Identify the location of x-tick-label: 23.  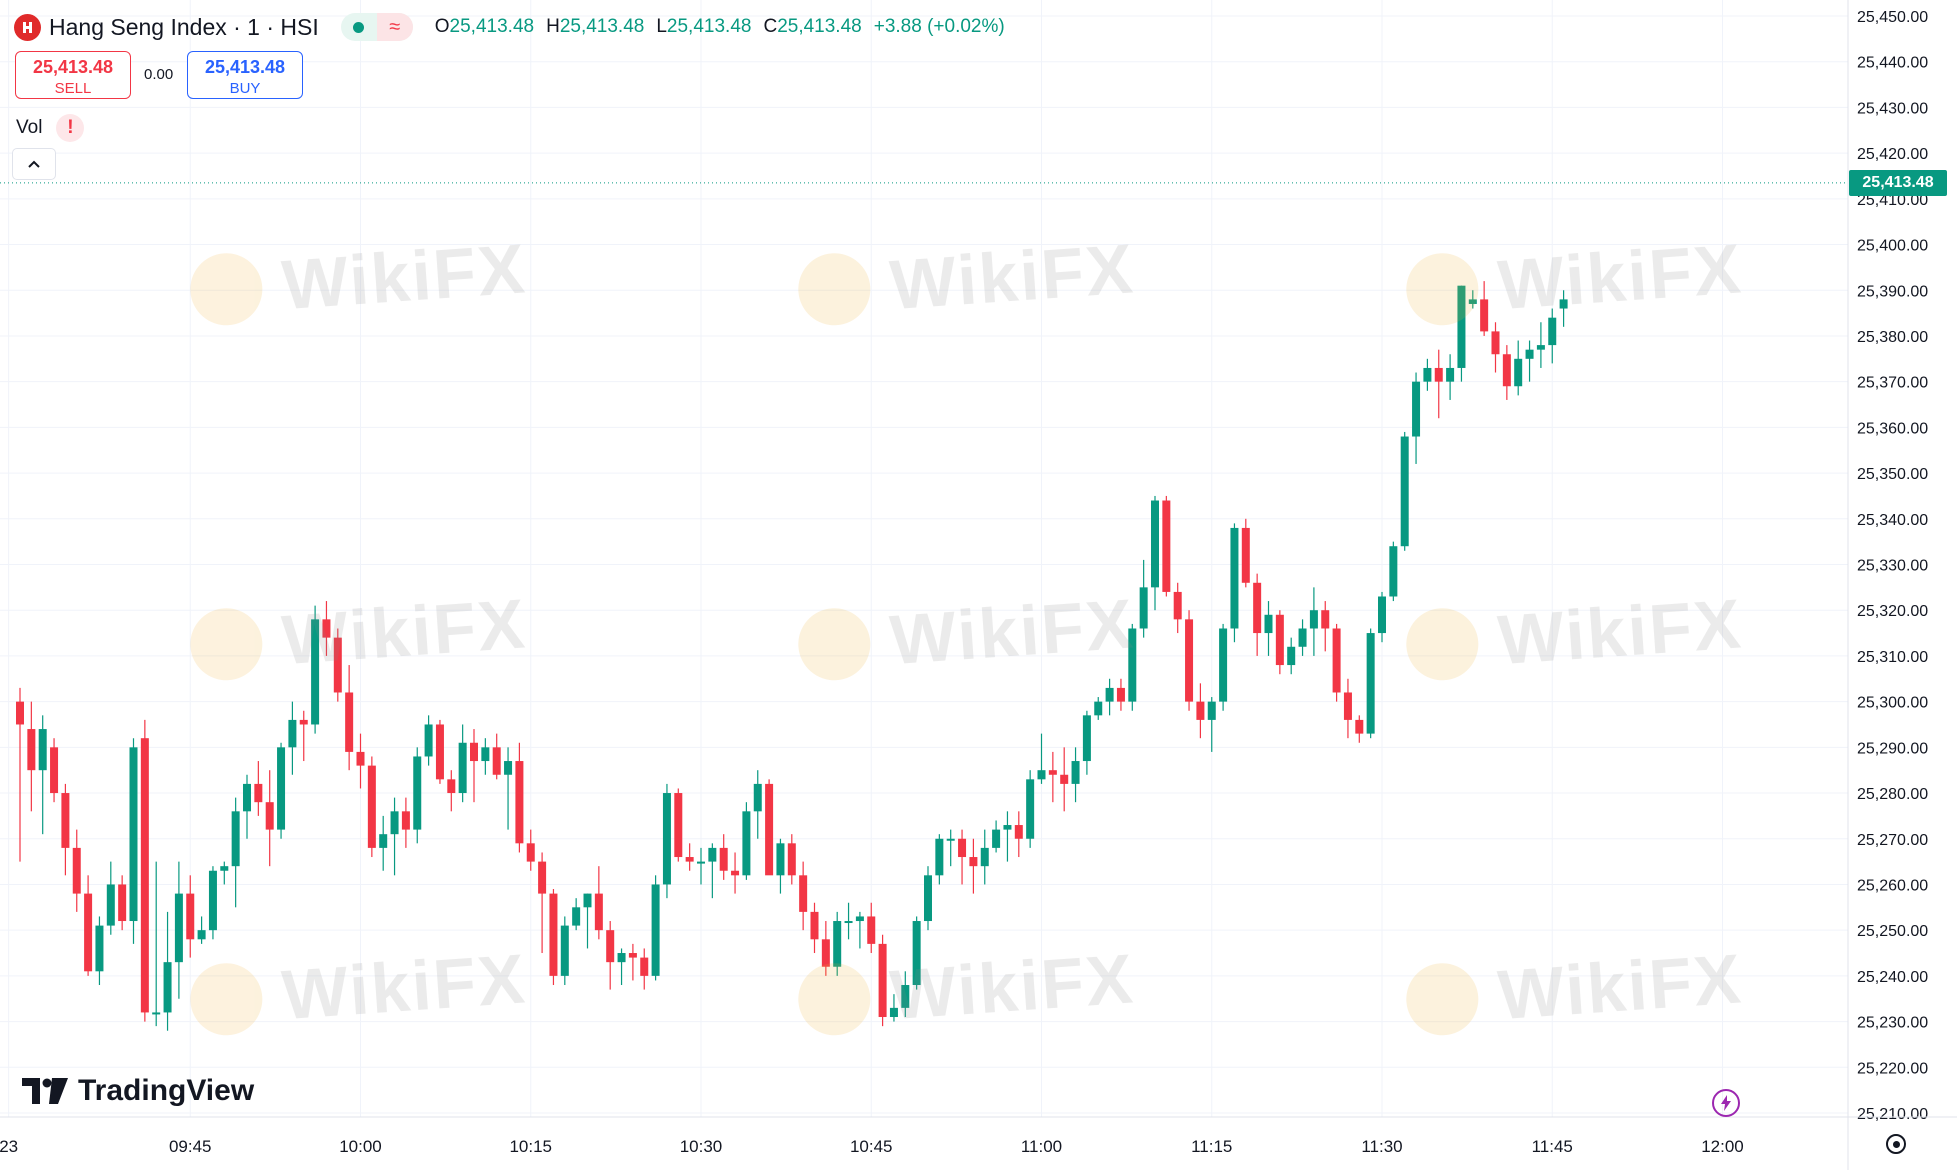
(9, 1146).